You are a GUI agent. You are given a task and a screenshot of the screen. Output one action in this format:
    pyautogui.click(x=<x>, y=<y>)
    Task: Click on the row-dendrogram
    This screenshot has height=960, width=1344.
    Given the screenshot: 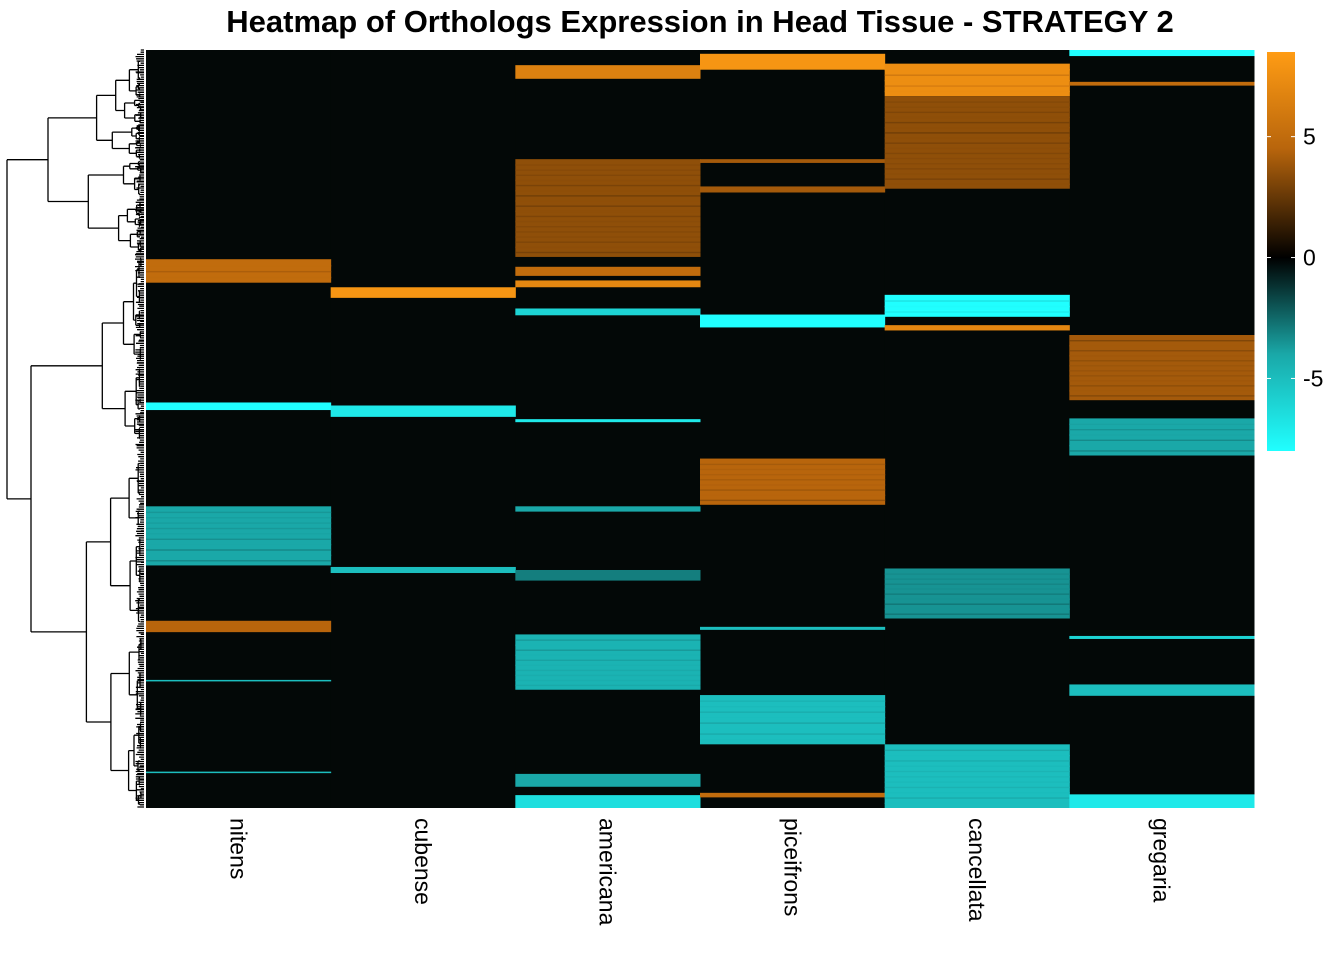 What is the action you would take?
    pyautogui.click(x=75, y=428)
    